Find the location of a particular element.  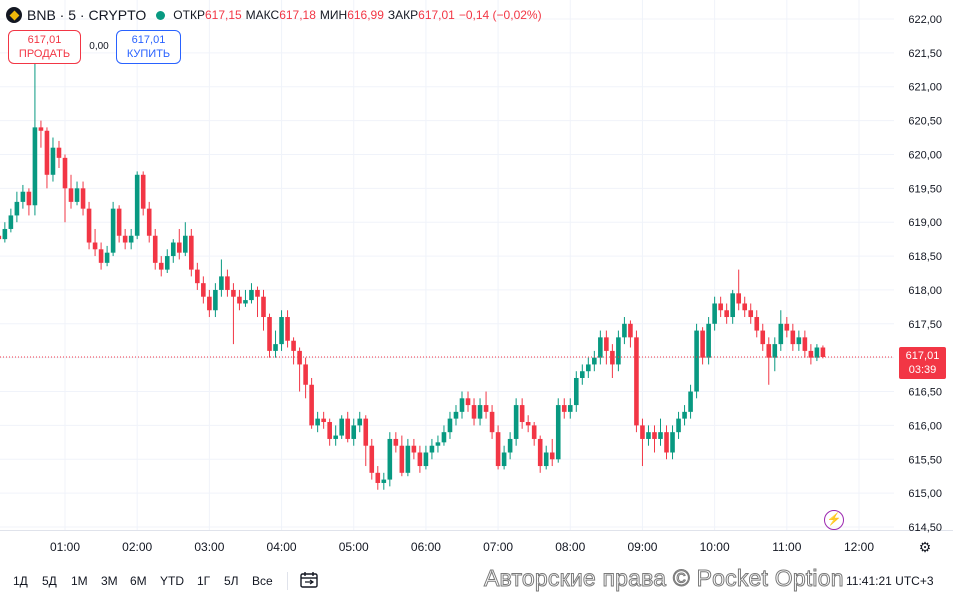

timeframe-3m: 3М is located at coordinates (109, 581).